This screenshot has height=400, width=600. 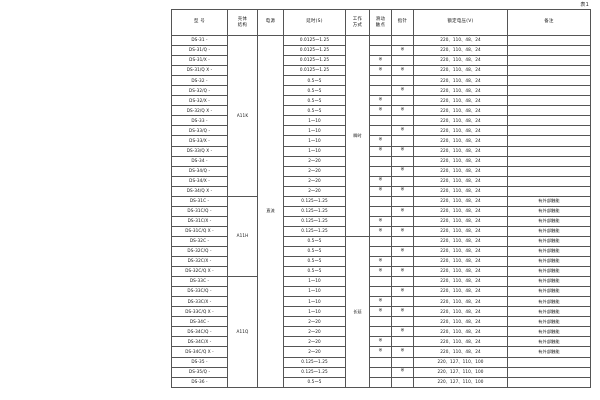 I want to click on table-row: DS-31/Q - 0.0125～1.25 ※ 220、110、48、24, so click(x=381, y=51).